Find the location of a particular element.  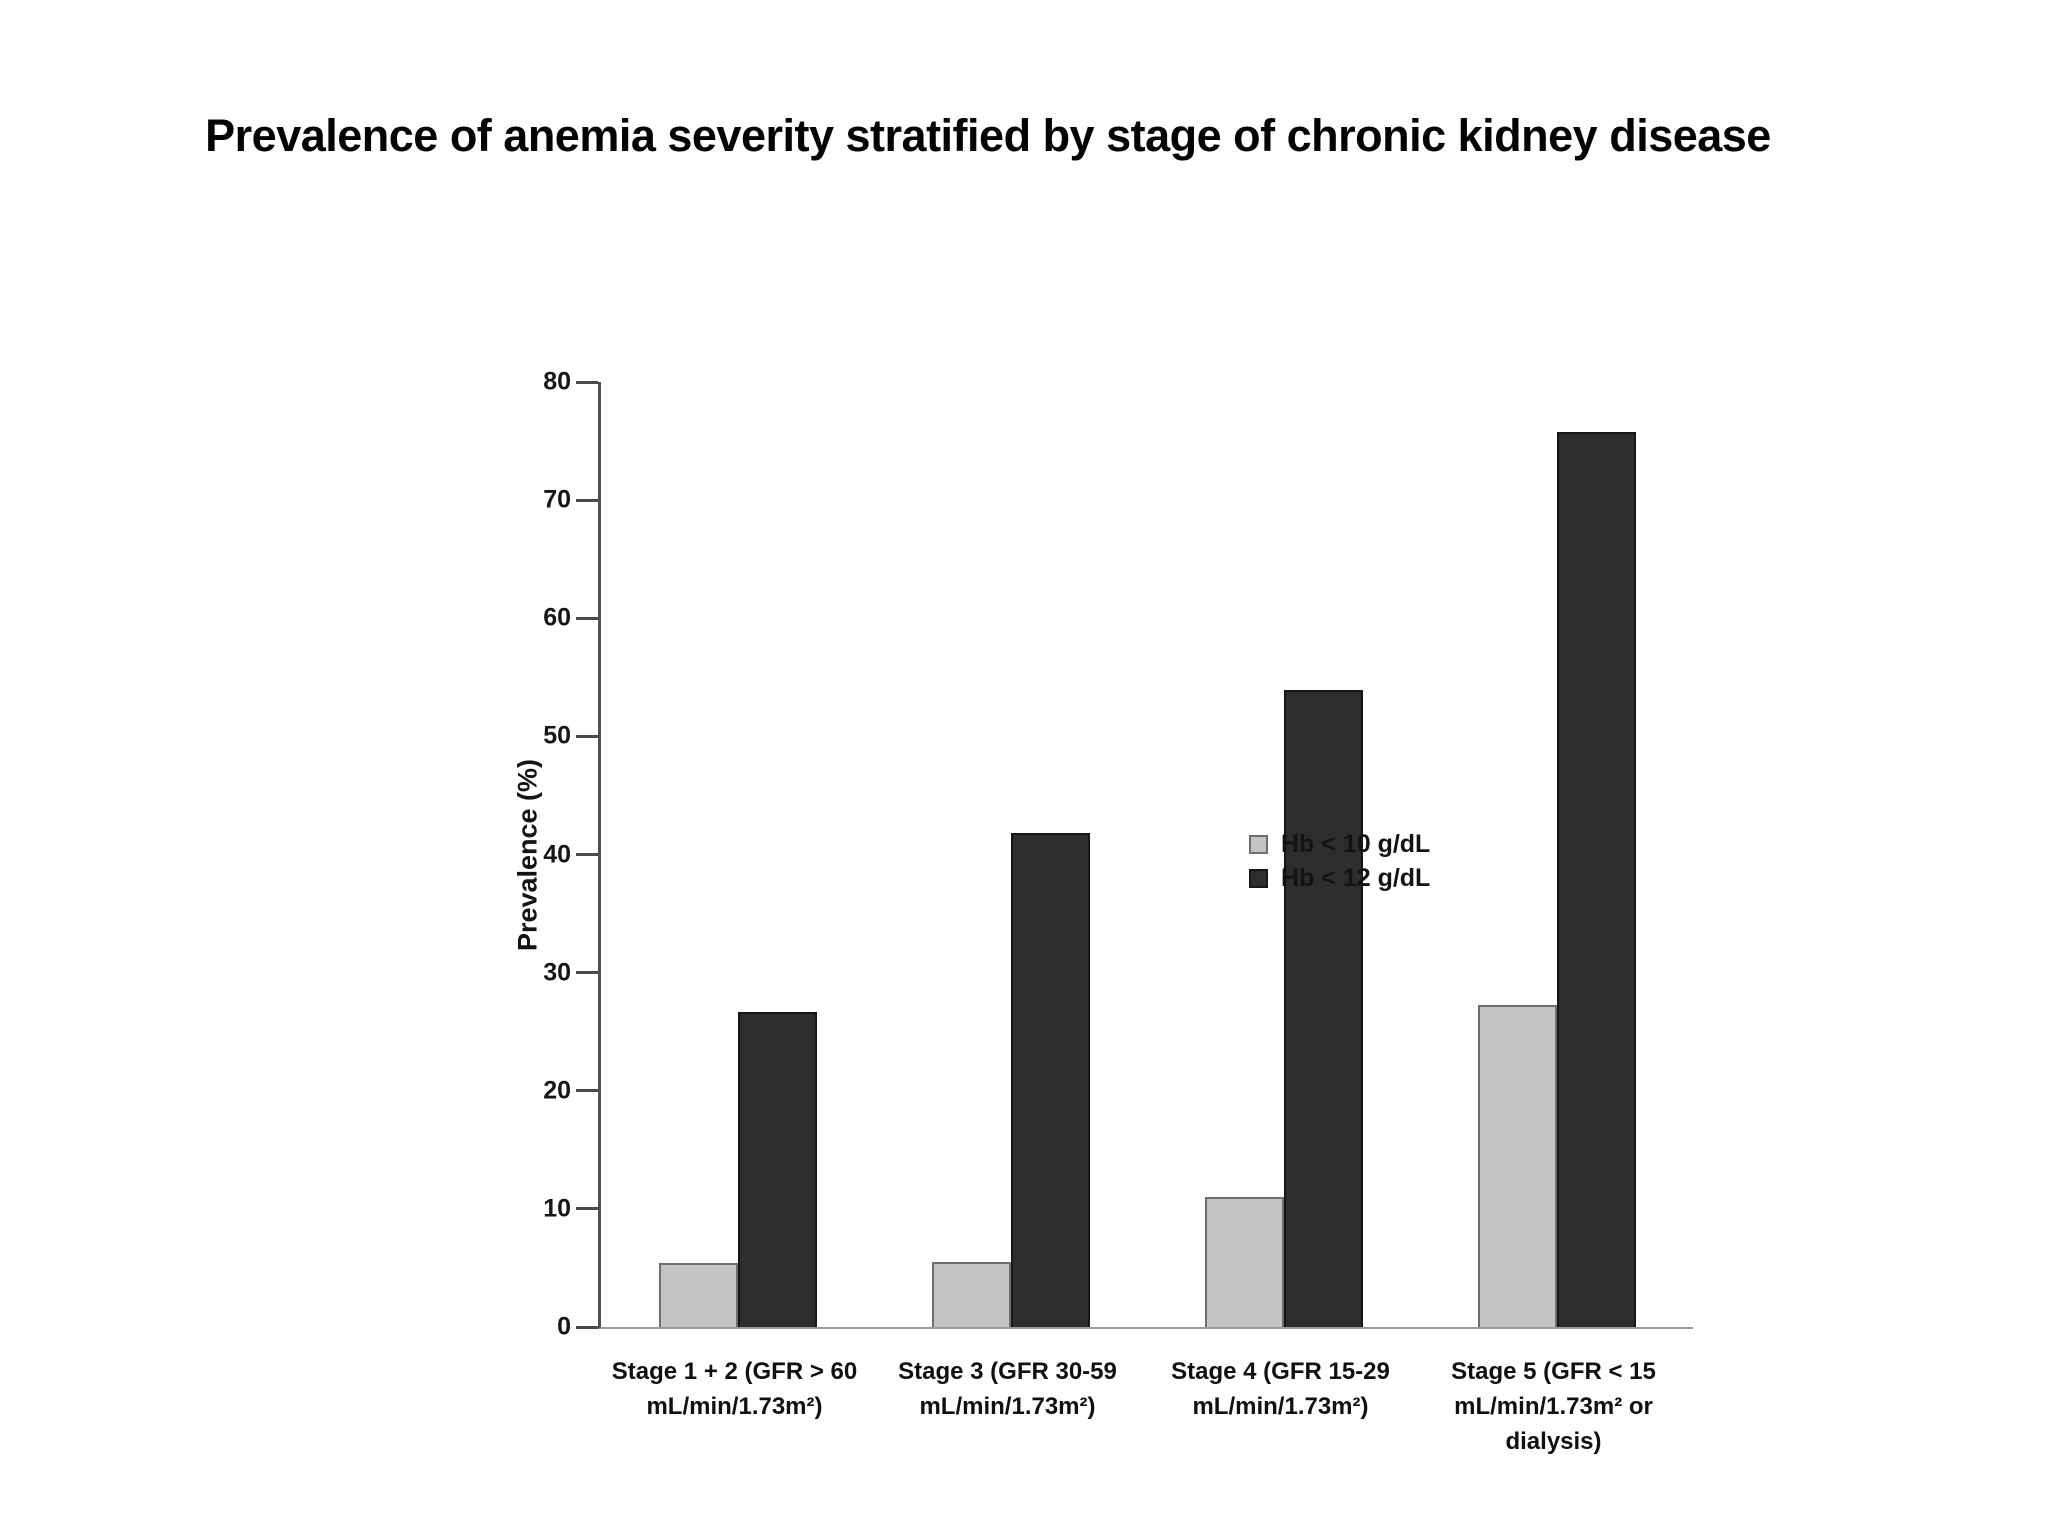

legend-item: Hb < 10 g/dL is located at coordinates (1339, 844).